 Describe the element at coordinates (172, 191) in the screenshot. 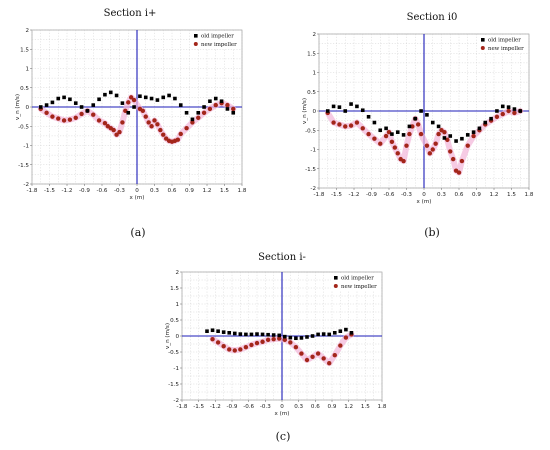

I see `x-tick-label: 0.6` at that location.